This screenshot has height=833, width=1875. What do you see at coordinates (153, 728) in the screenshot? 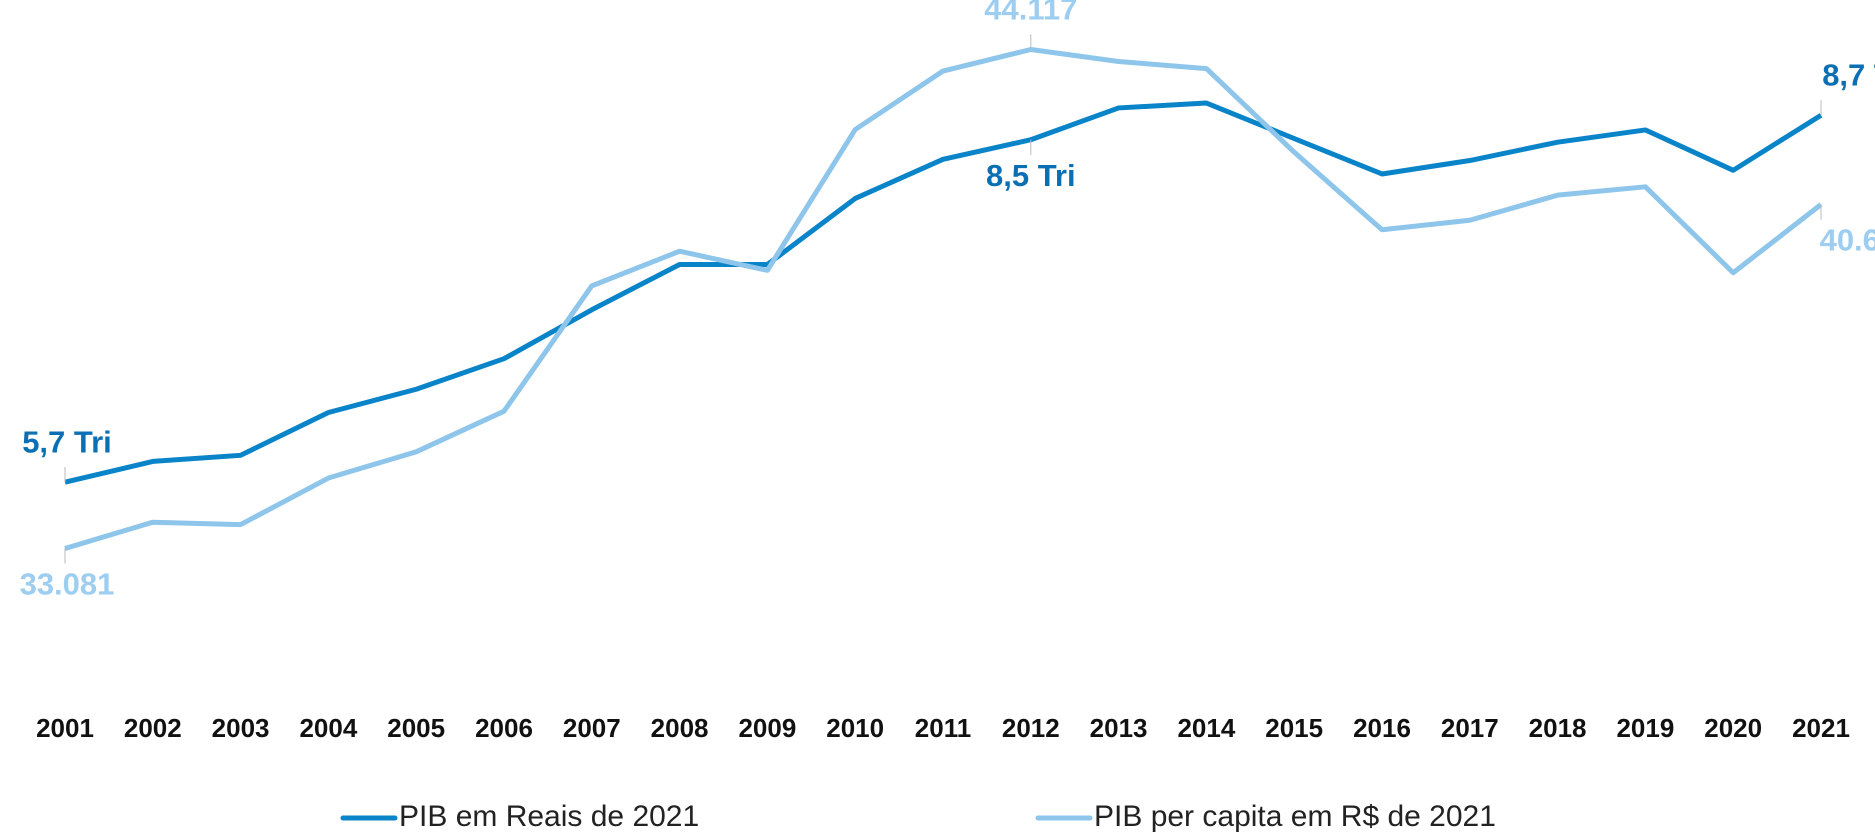
I see `x-tick-label: 2002` at bounding box center [153, 728].